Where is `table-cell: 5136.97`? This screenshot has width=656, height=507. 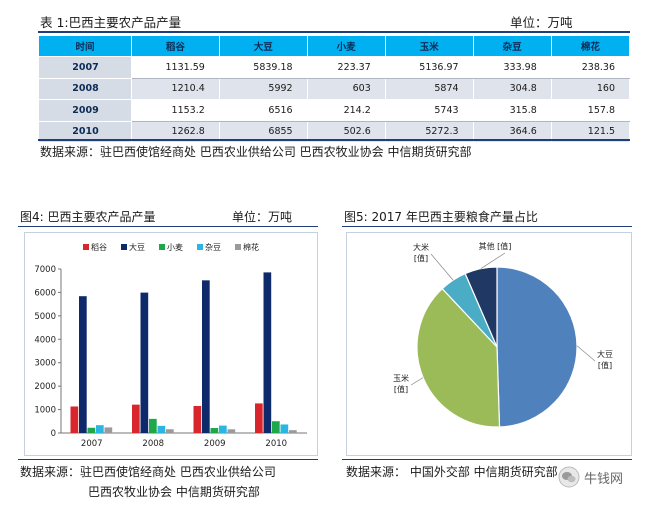
table-cell: 5136.97 is located at coordinates (429, 67).